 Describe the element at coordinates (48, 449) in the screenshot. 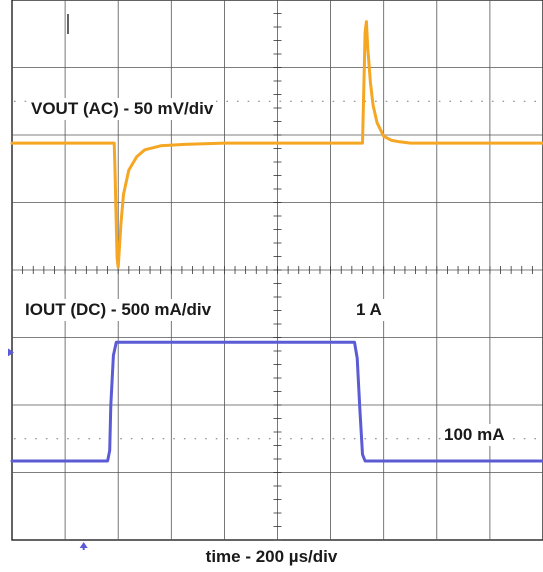

I see `channel-markers` at that location.